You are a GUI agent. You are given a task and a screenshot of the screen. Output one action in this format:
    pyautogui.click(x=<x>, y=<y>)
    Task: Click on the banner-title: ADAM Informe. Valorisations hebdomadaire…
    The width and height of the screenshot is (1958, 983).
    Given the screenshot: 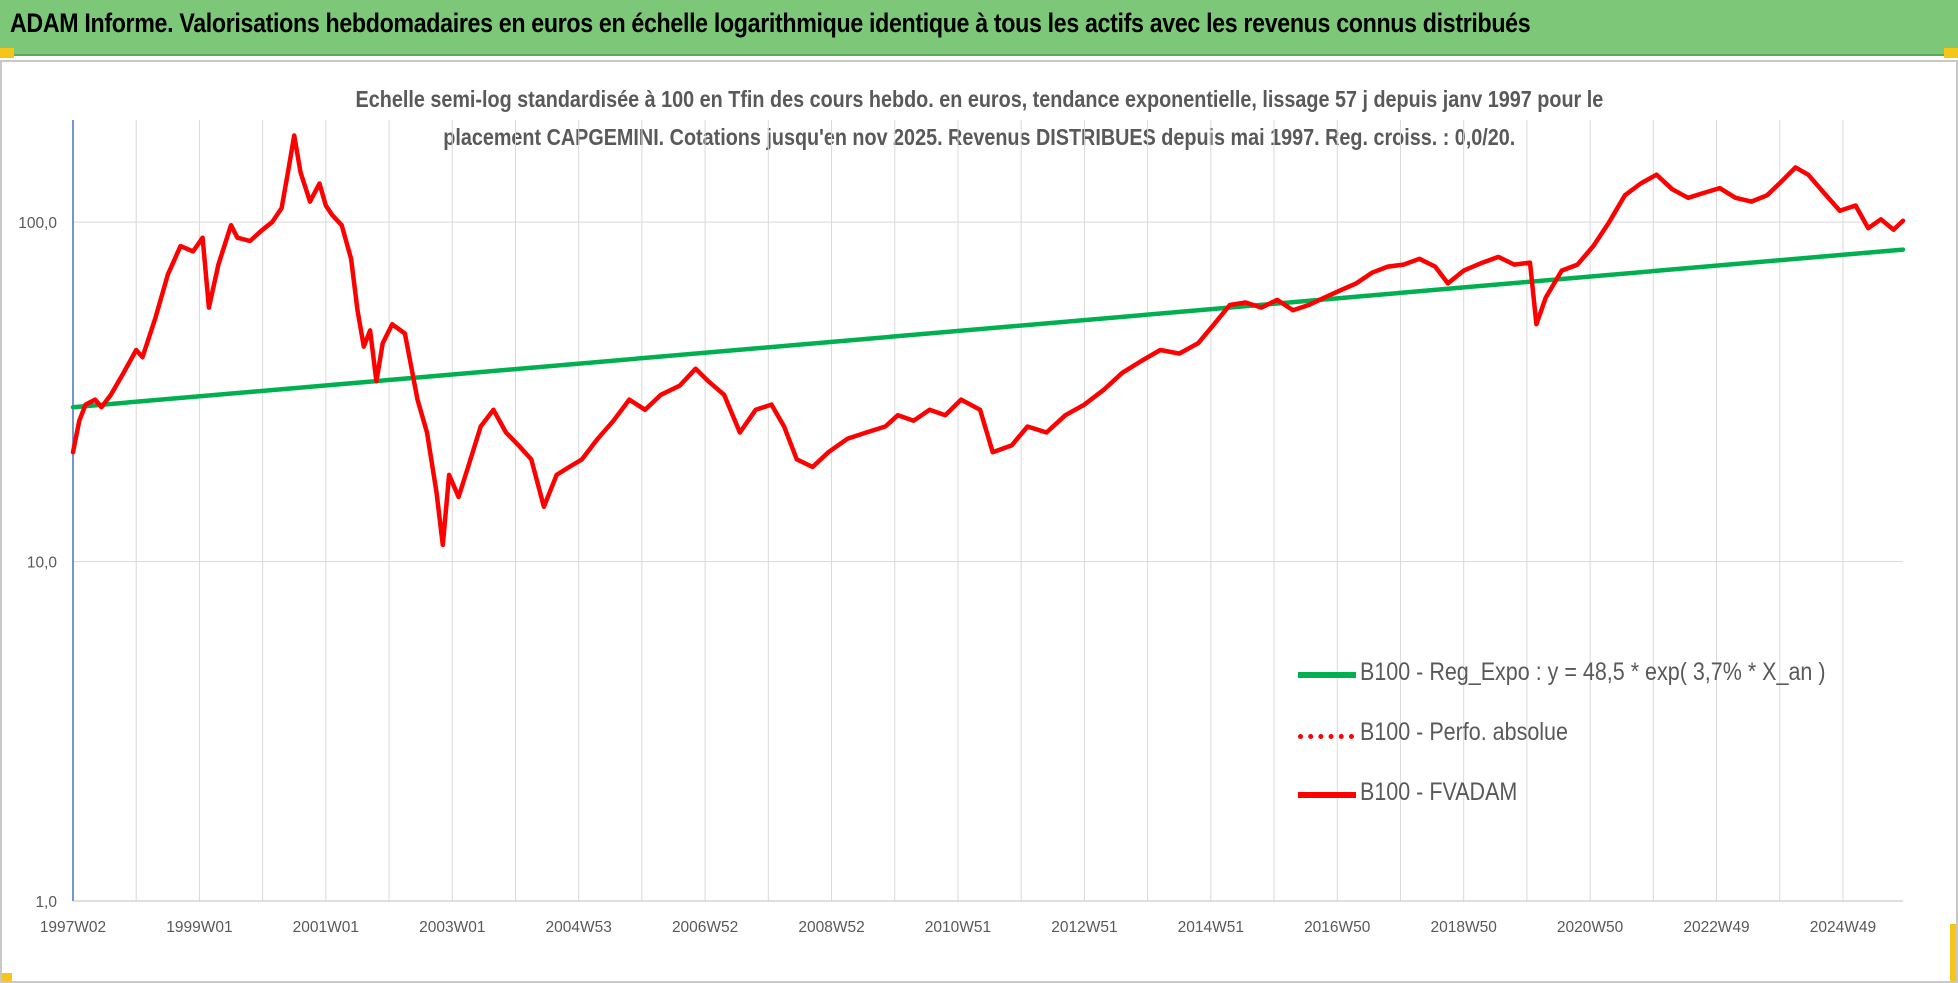 What is the action you would take?
    pyautogui.click(x=770, y=23)
    